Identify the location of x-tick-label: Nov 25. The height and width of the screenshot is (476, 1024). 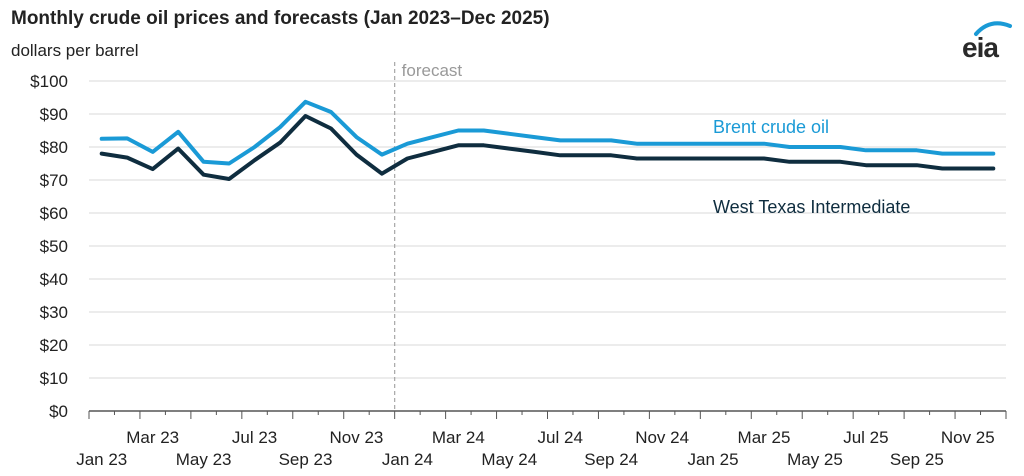
(968, 437).